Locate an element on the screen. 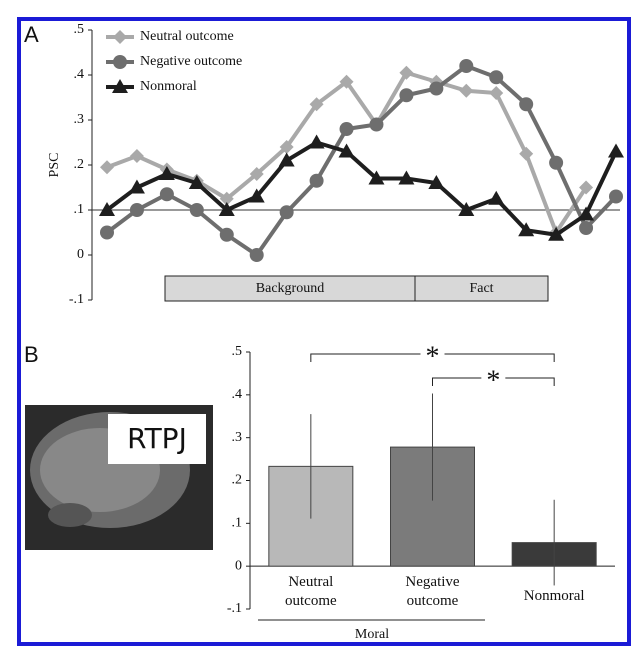  x-tick-label-box: Neutral outcome is located at coordinates (311, 591).